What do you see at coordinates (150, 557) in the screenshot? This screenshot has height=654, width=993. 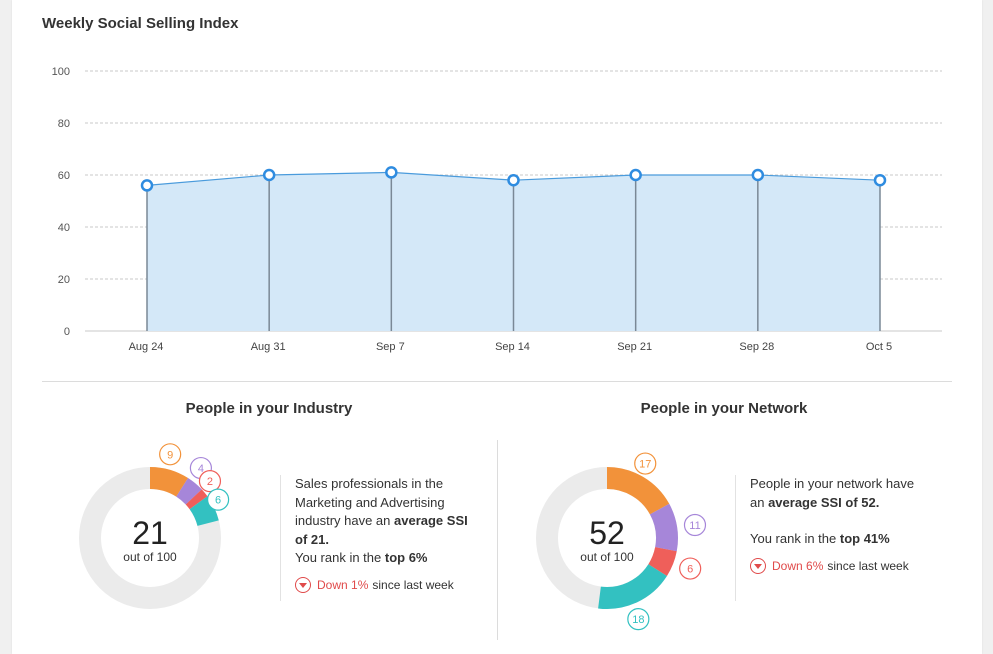 I see `industry-out-of: out of 100` at bounding box center [150, 557].